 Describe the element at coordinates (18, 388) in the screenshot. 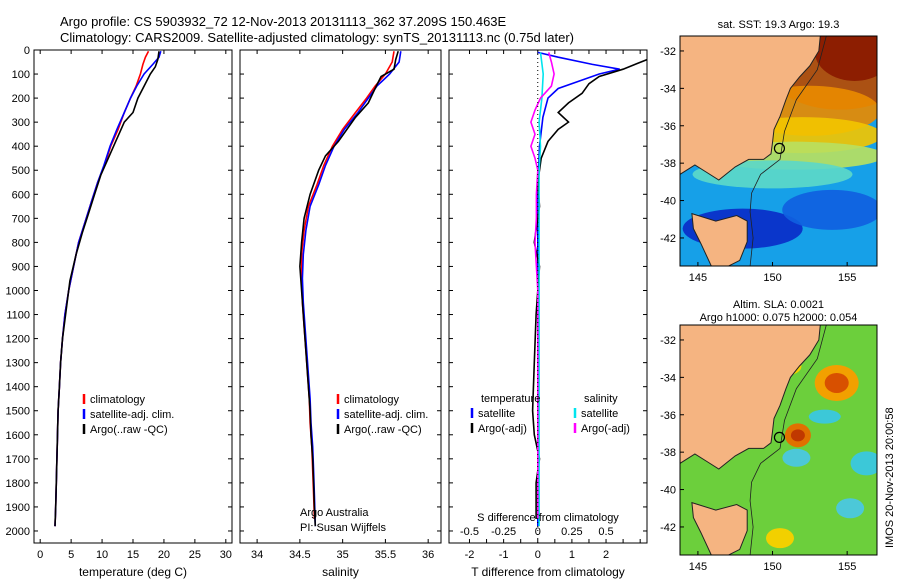

I see `y-tick-label: 1400` at that location.